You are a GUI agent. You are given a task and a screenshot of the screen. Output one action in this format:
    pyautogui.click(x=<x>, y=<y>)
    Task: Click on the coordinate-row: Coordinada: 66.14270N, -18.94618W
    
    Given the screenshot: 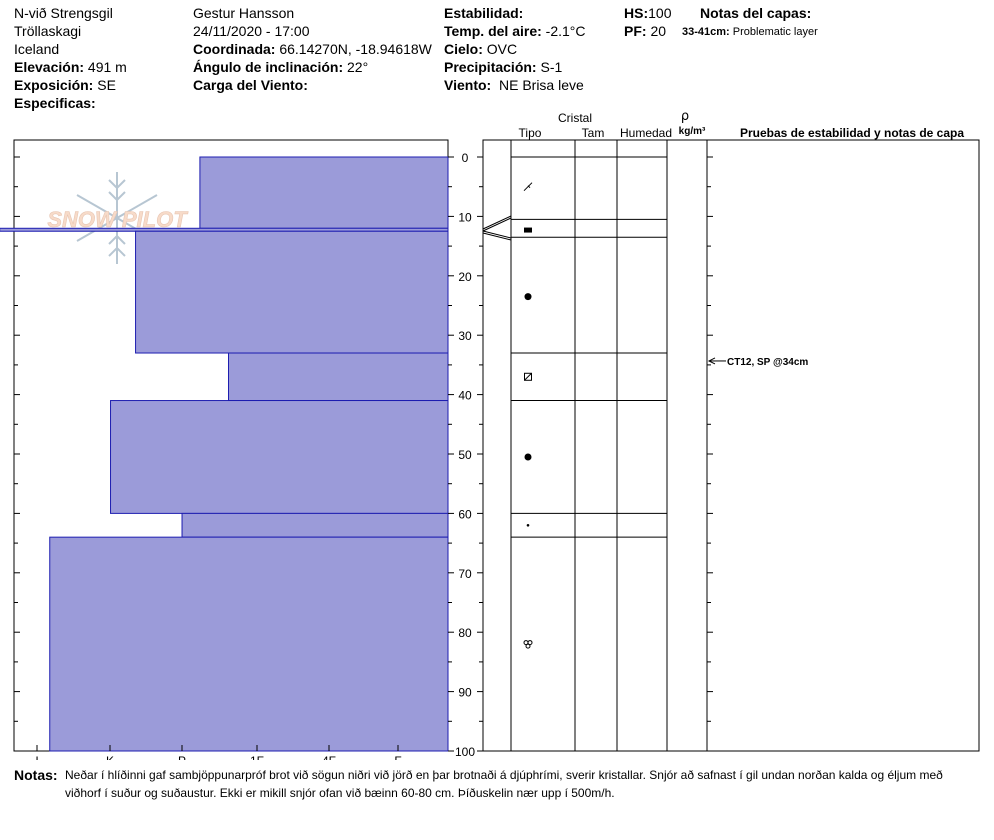 What is the action you would take?
    pyautogui.click(x=312, y=49)
    